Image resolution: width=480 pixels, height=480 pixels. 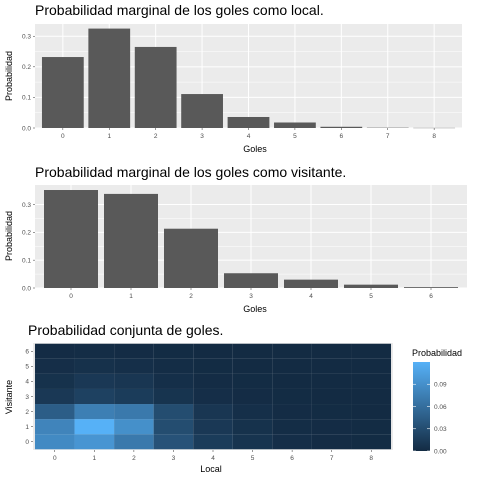 I want to click on chart-visitor-x-ticks: 0 1 2 3 4 5 6, so click(x=251, y=294).